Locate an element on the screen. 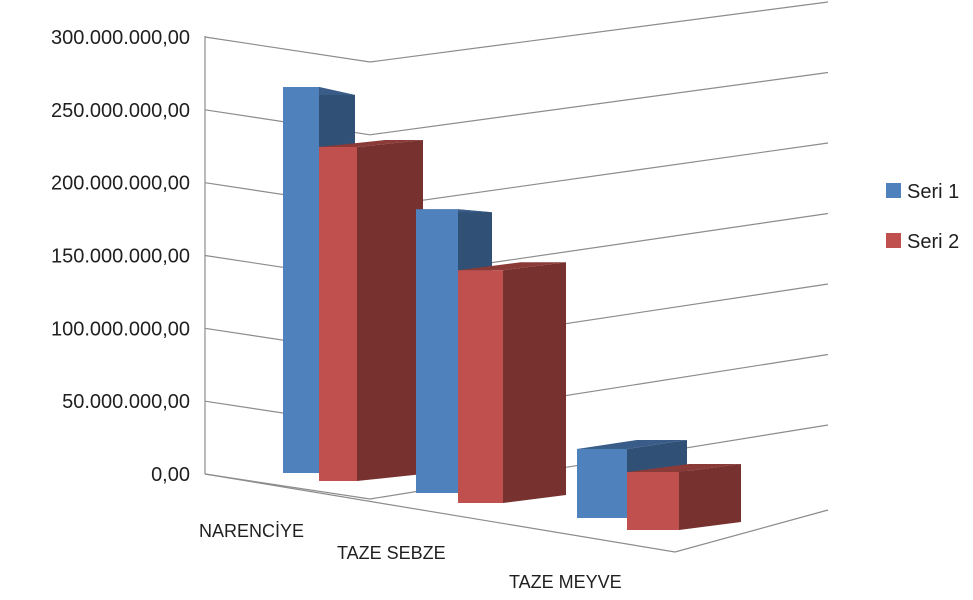 The width and height of the screenshot is (973, 600). category-labels: NARENCİYE TAZE SEBZE TAZE MEYVE is located at coordinates (410, 556).